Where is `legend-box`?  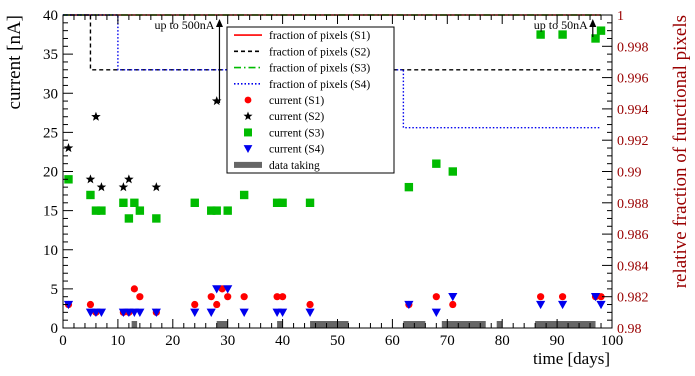
legend-box is located at coordinates (310, 100).